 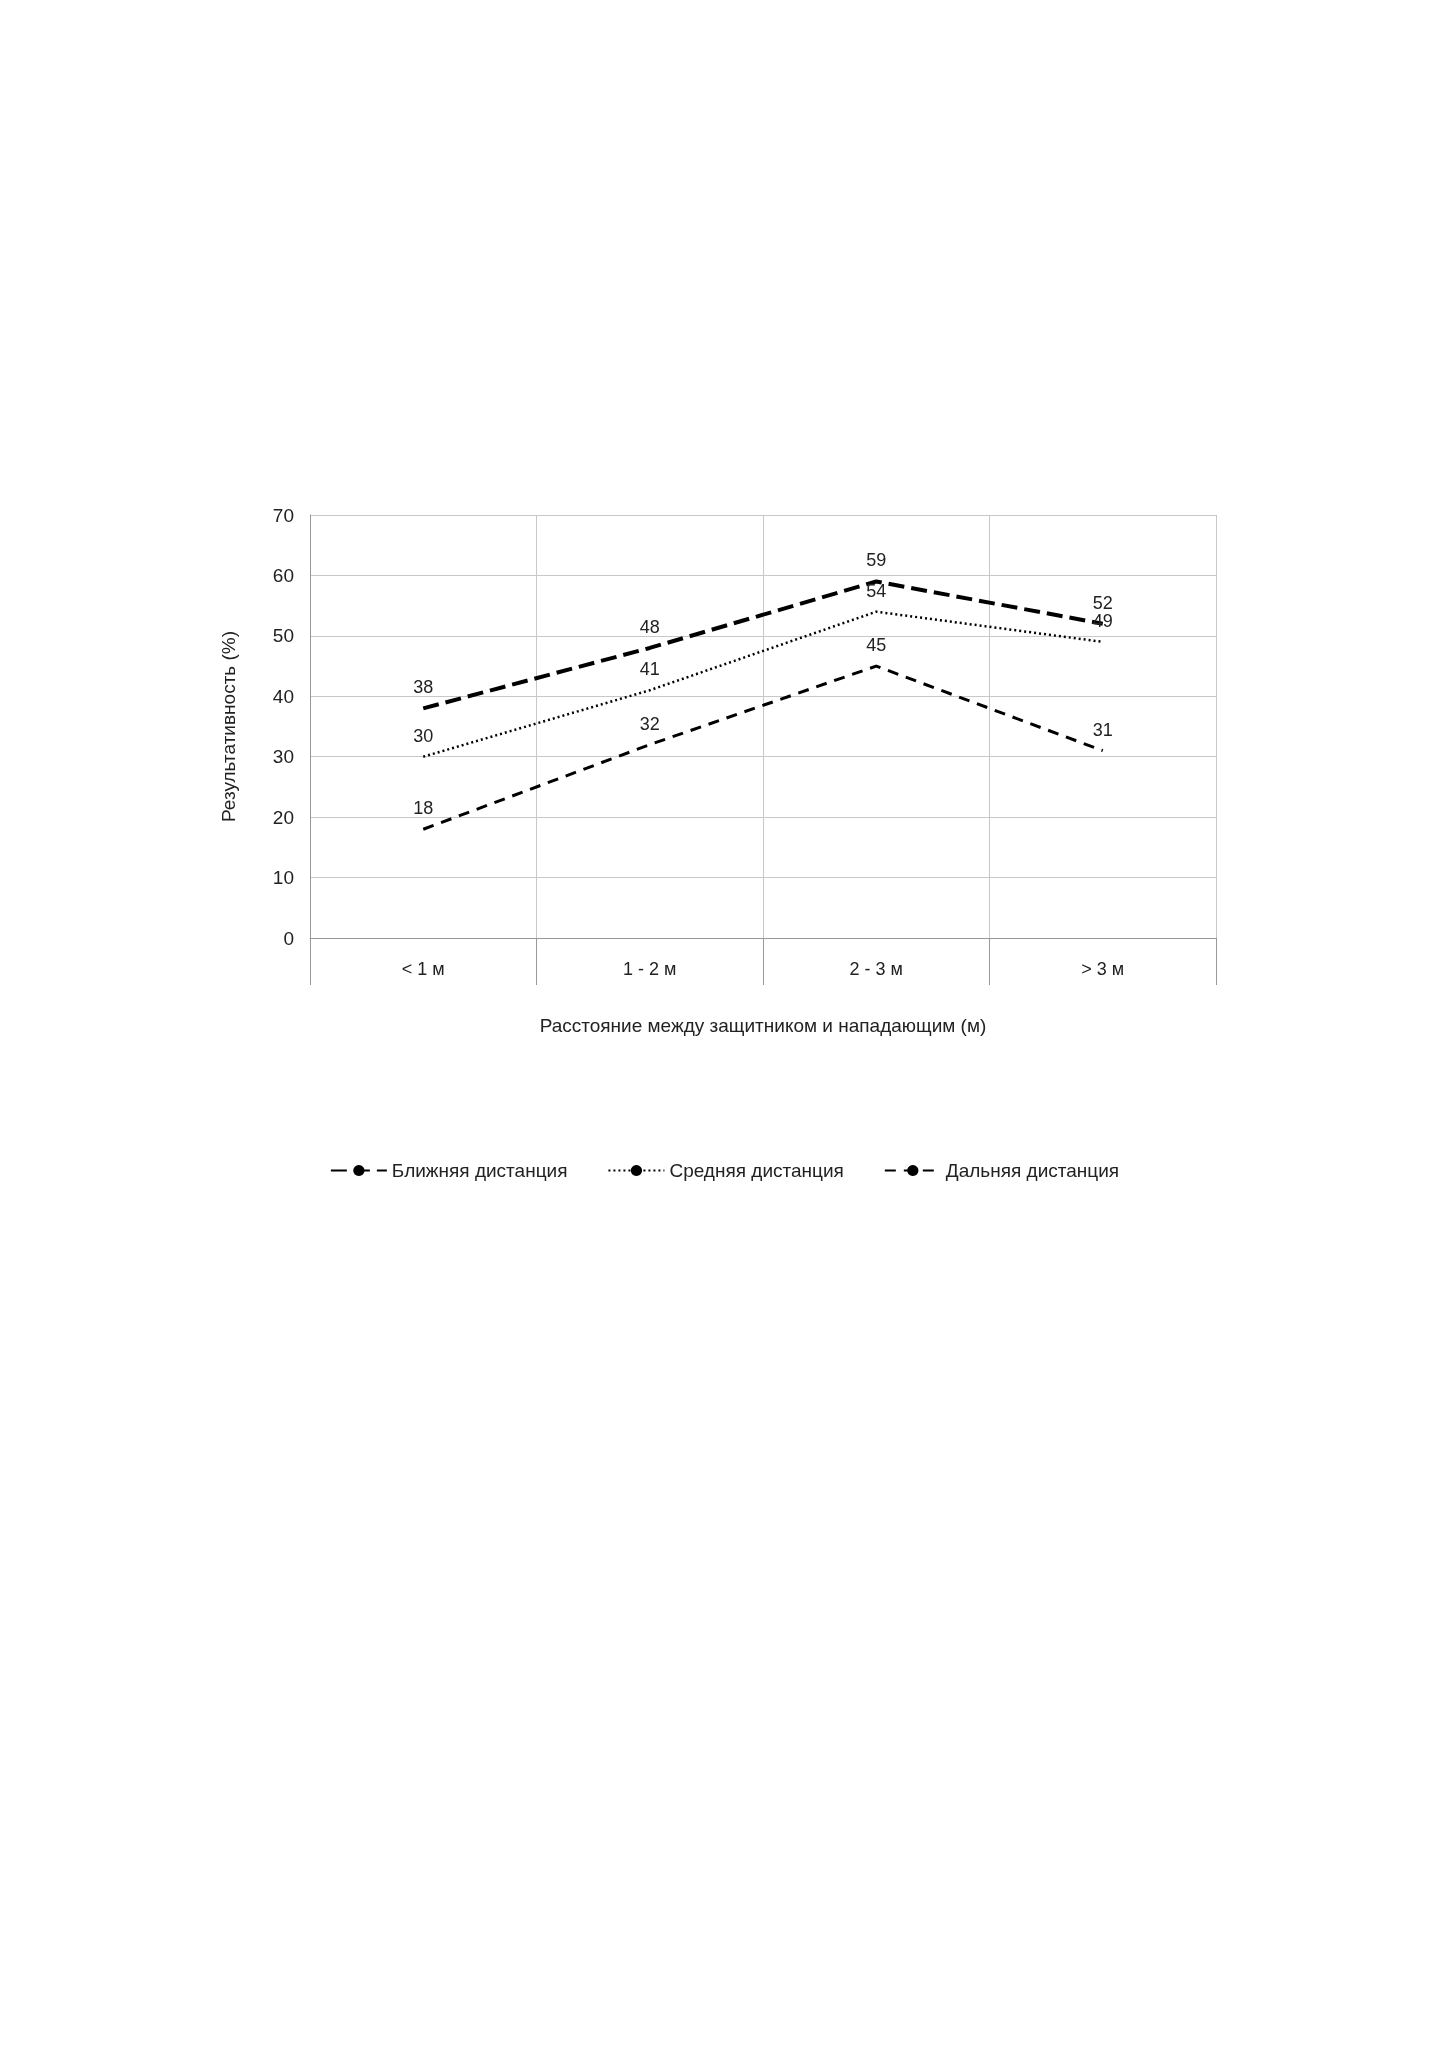 What do you see at coordinates (423, 808) in the screenshot?
I see `data-label: 18` at bounding box center [423, 808].